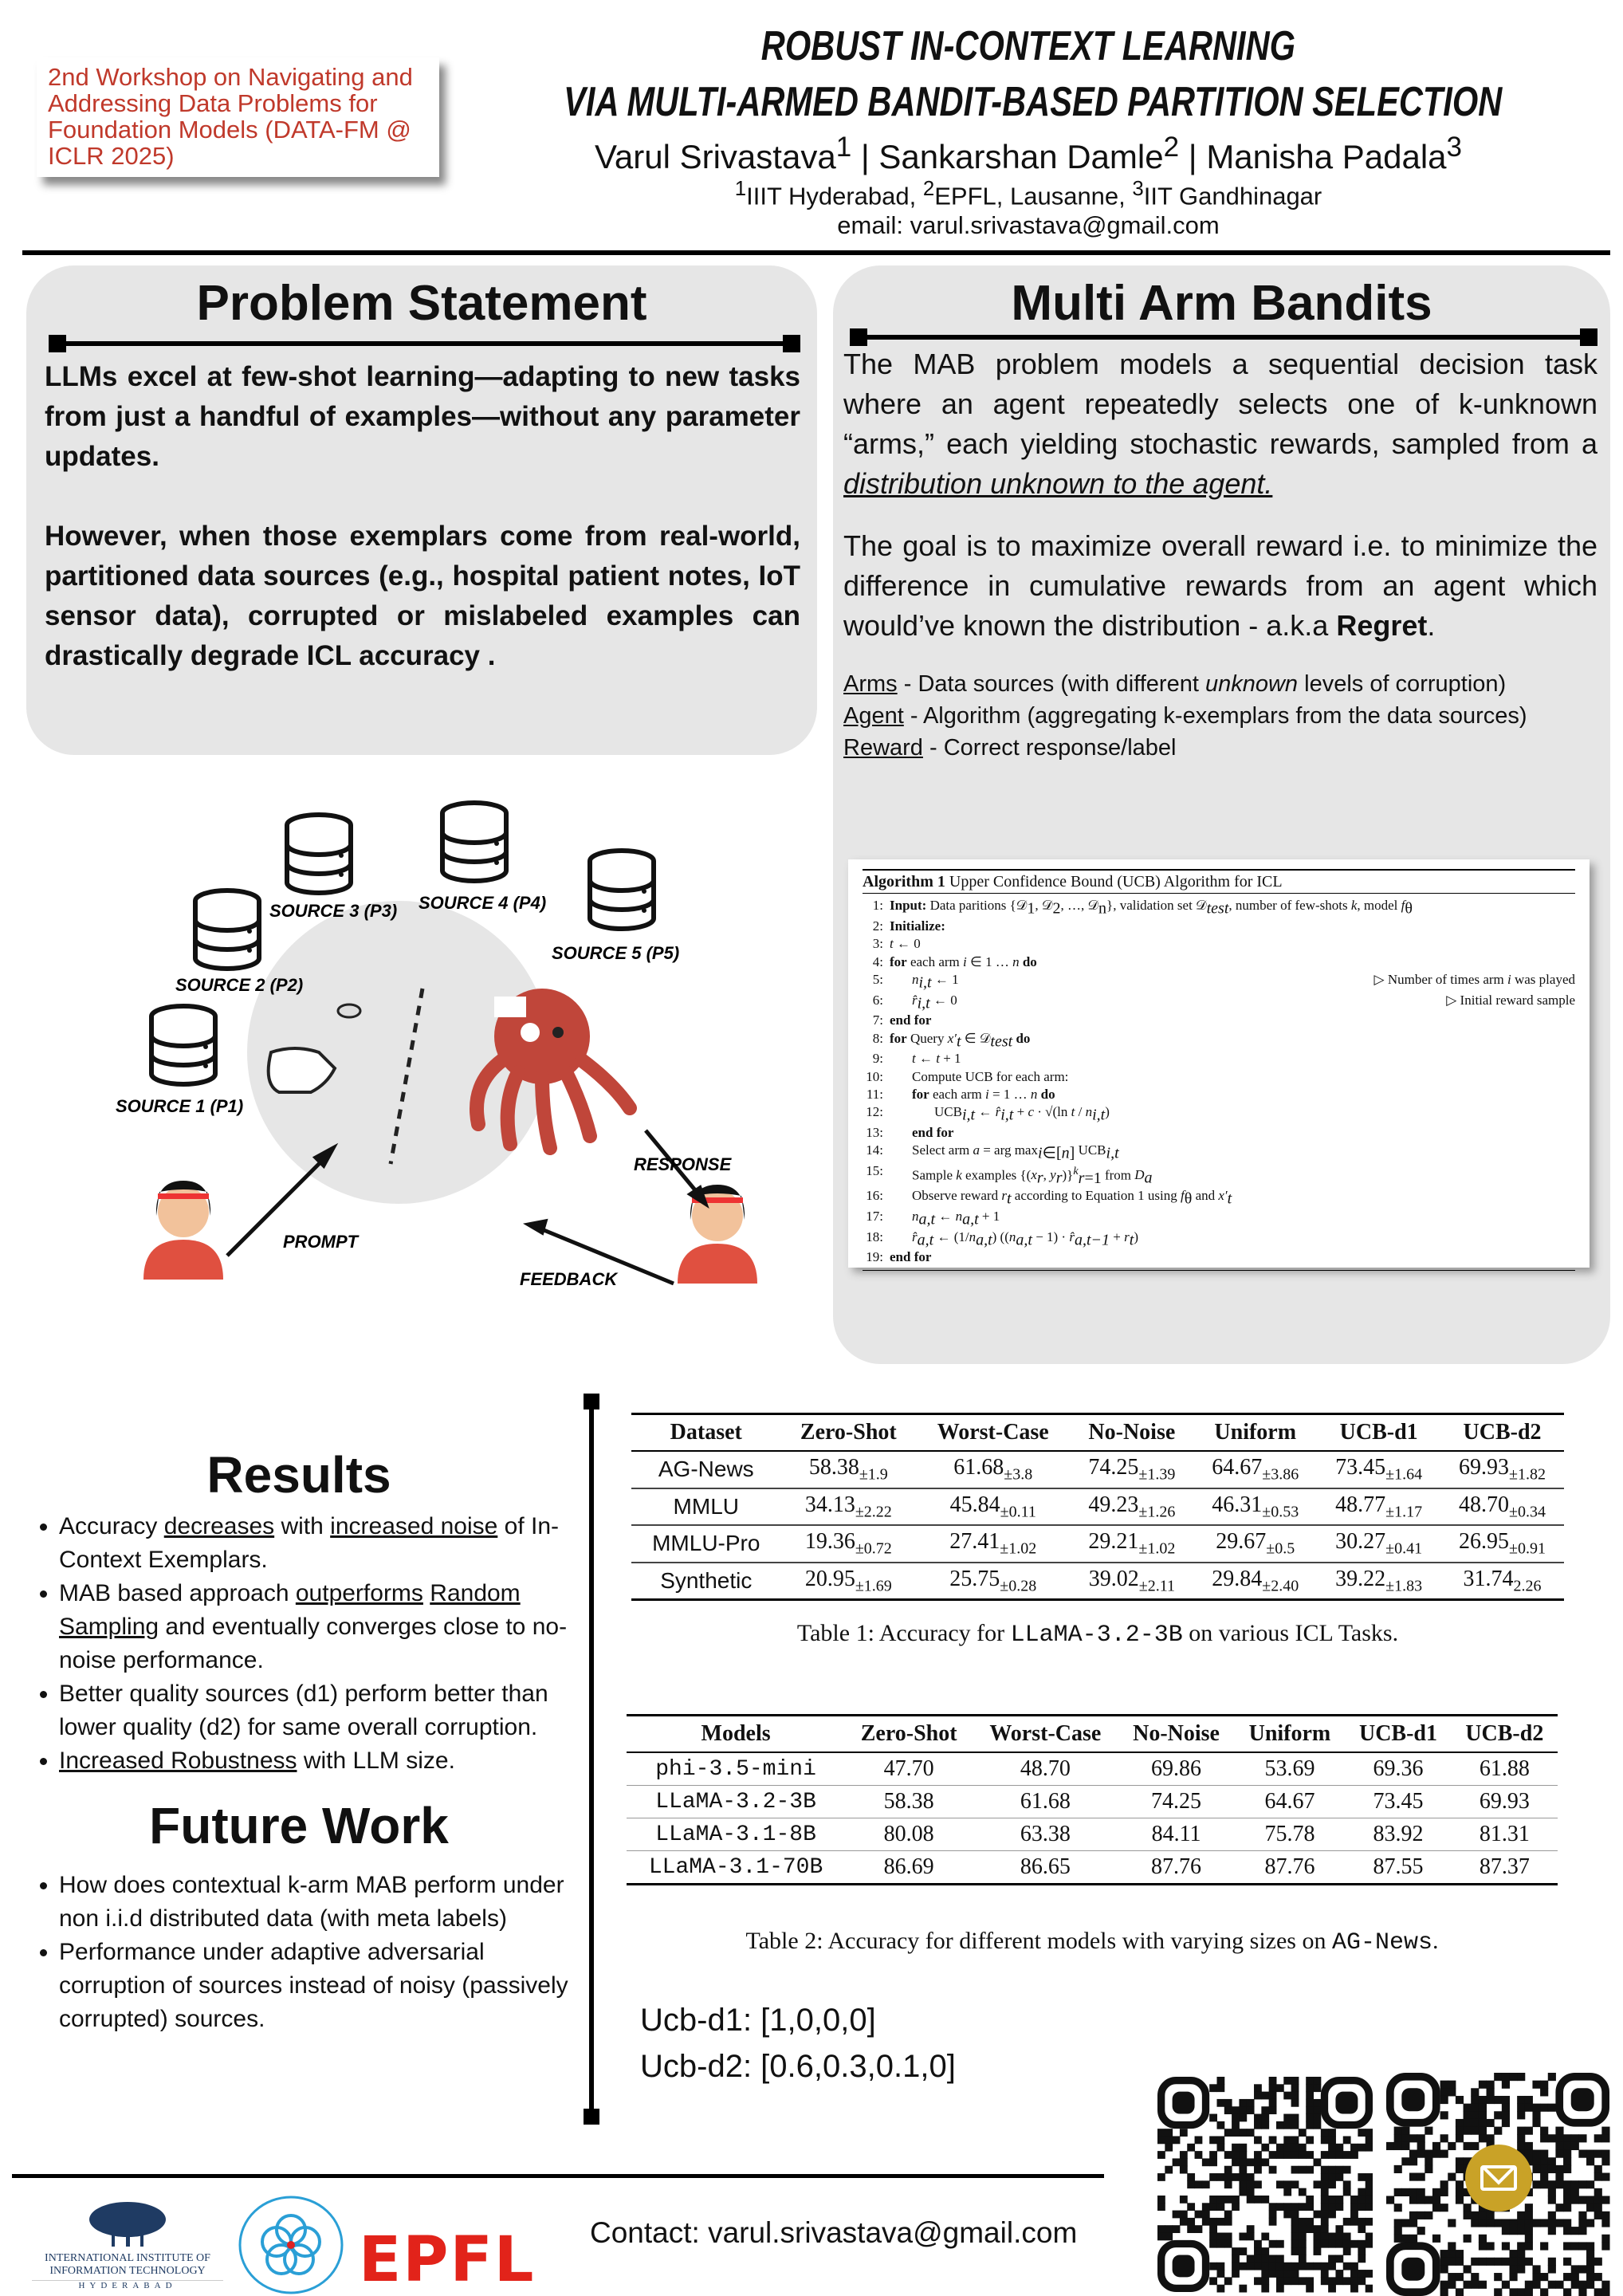  What do you see at coordinates (291, 2245) in the screenshot?
I see `iitgn-logo` at bounding box center [291, 2245].